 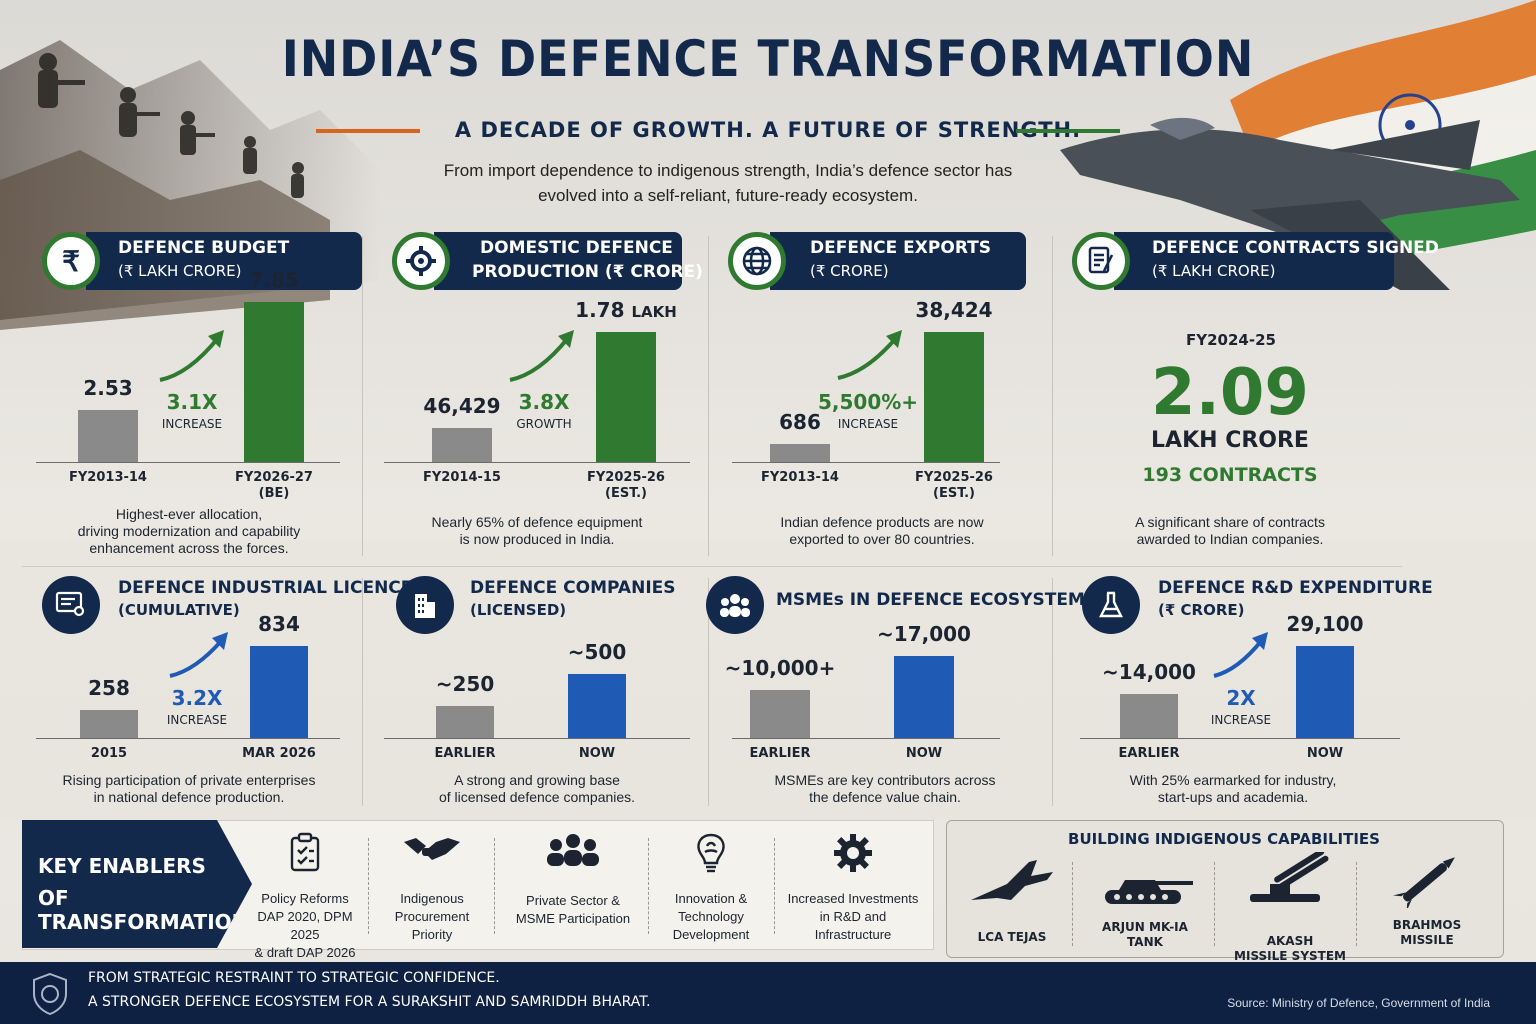 I want to click on enabler-label: Indigenous Procurement Priority, so click(x=432, y=917).